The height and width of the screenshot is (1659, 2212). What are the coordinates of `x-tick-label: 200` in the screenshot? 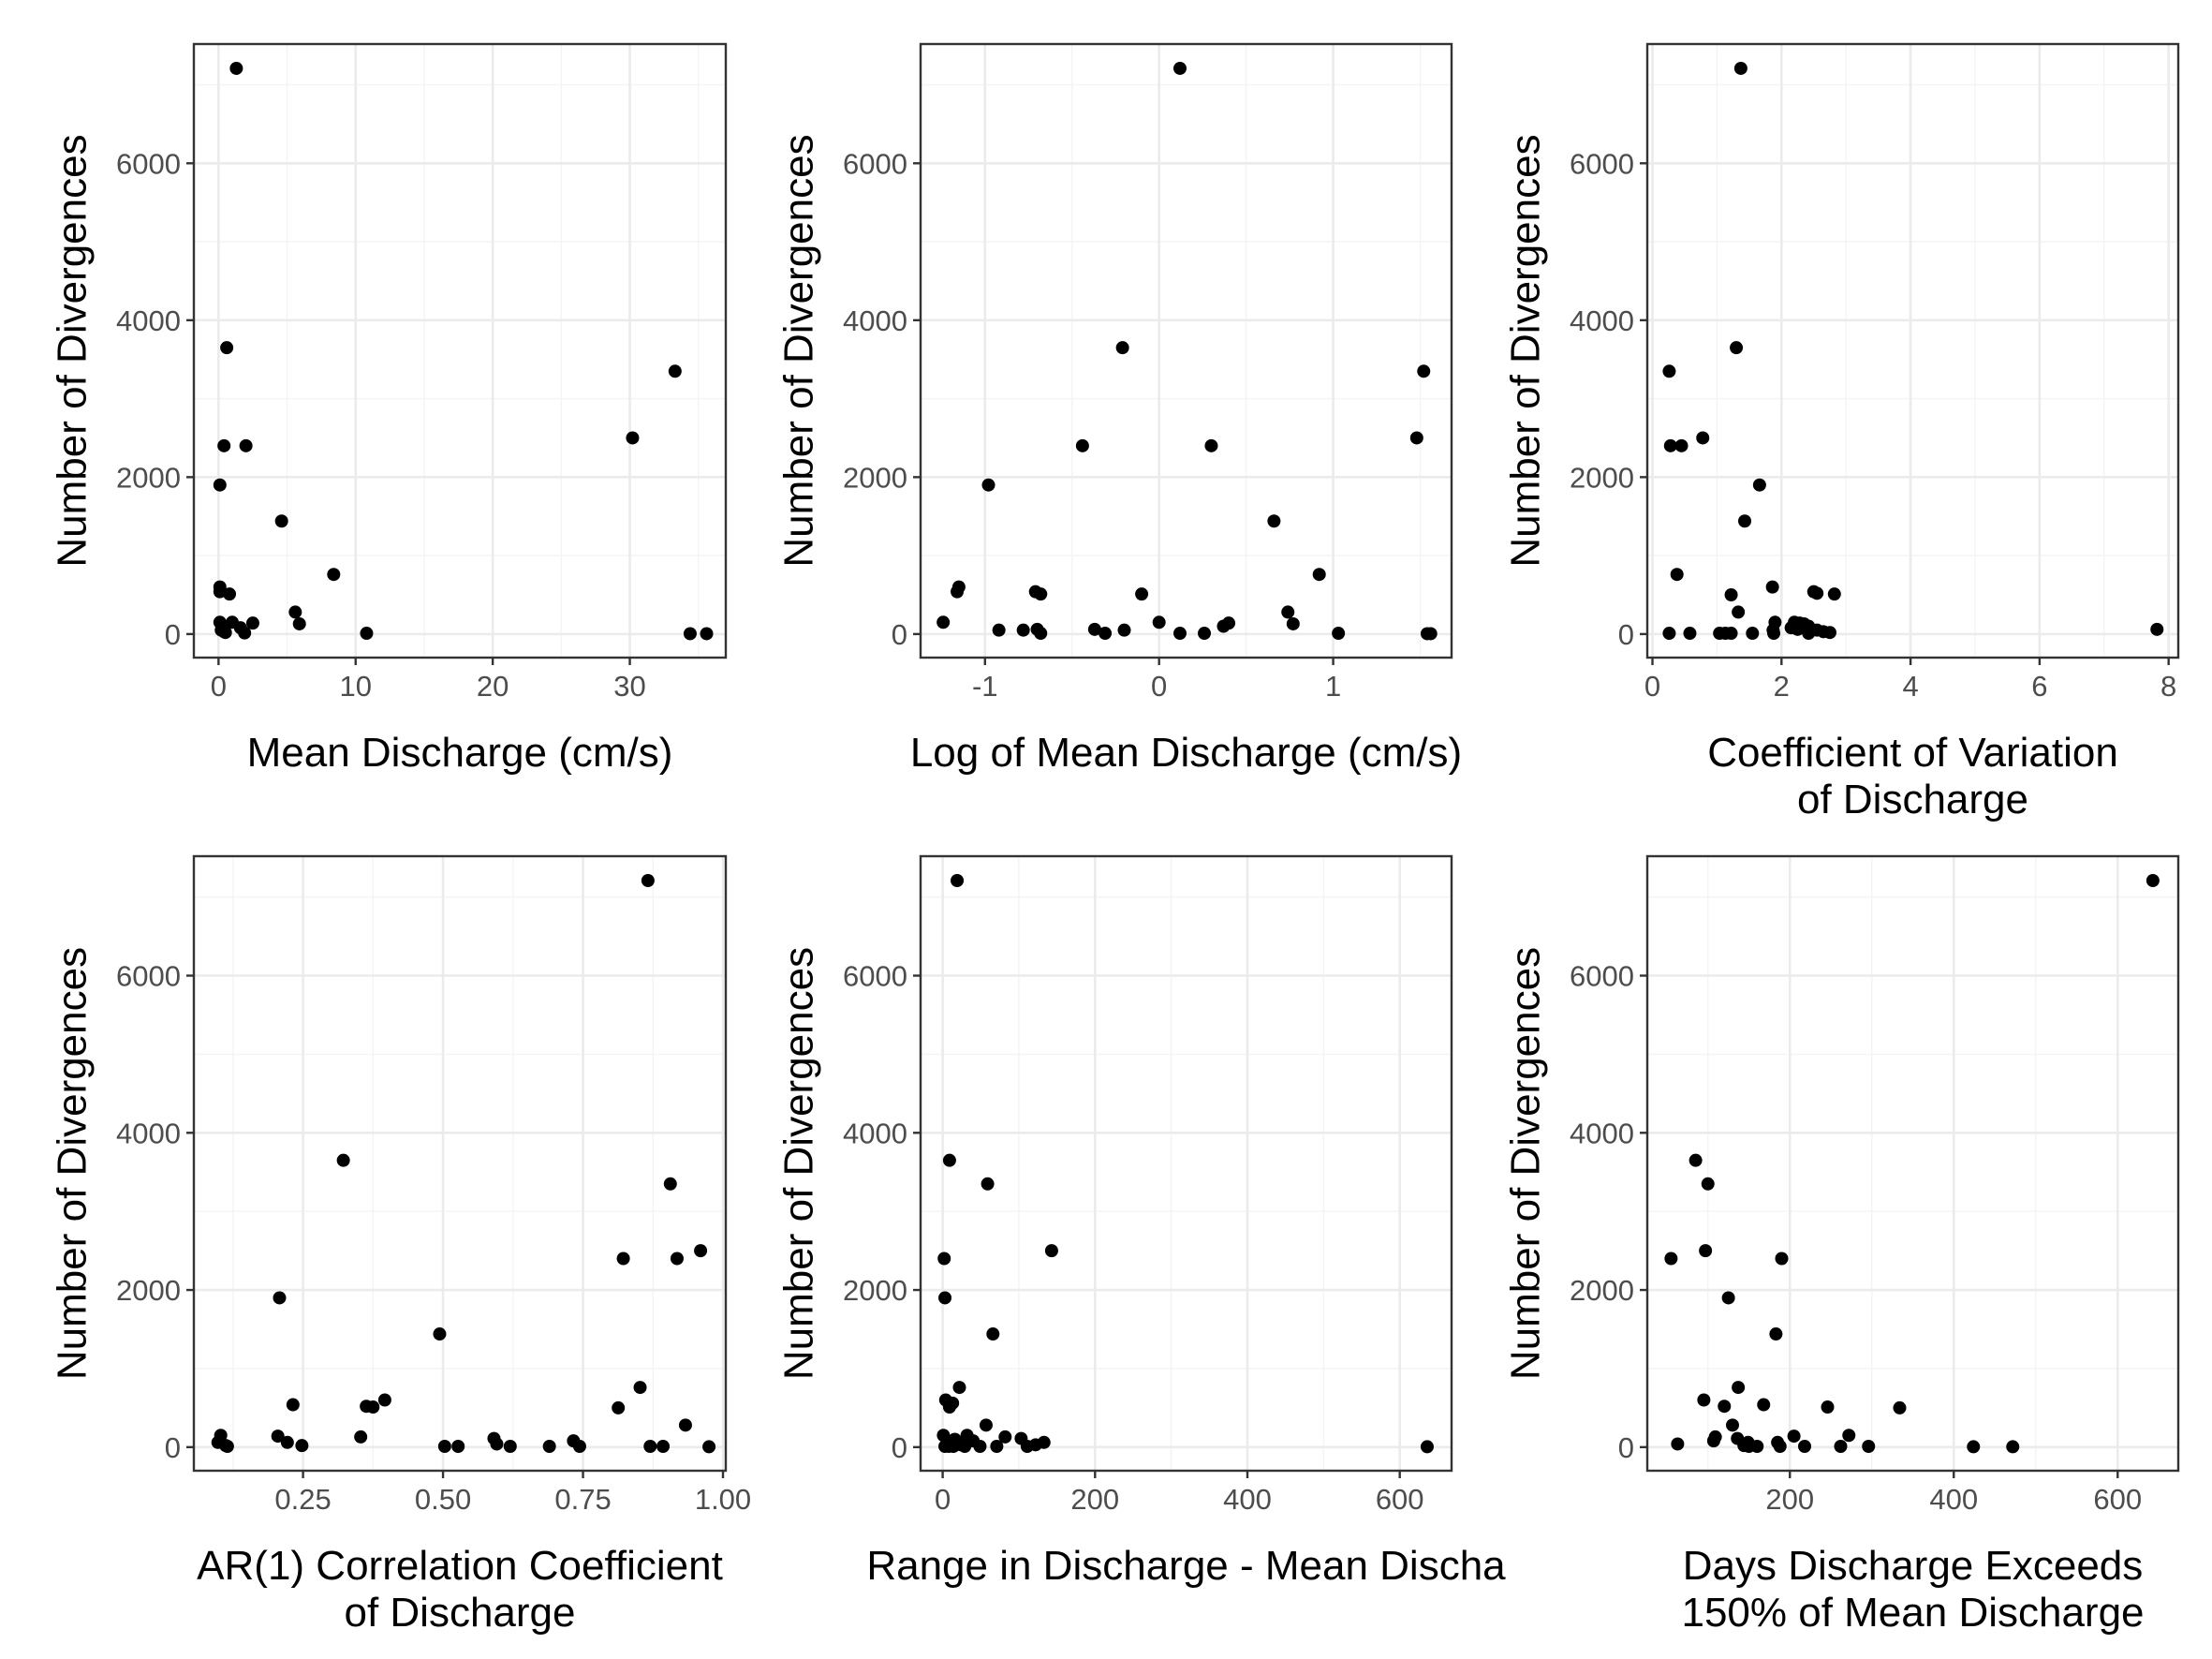 It's located at (1094, 1500).